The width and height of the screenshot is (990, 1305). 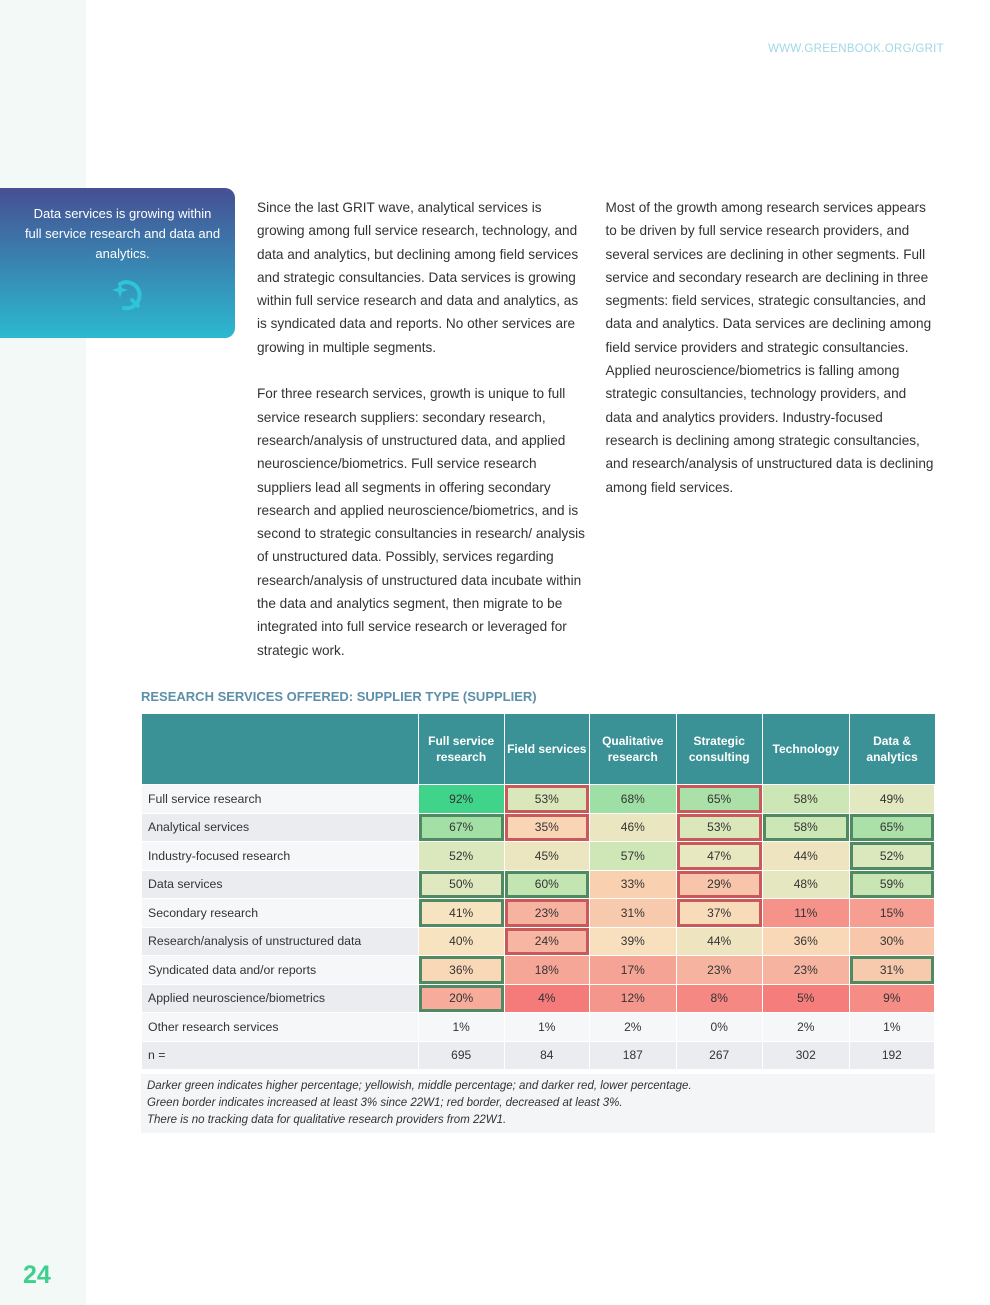 What do you see at coordinates (719, 856) in the screenshot?
I see `table-cell: 47%` at bounding box center [719, 856].